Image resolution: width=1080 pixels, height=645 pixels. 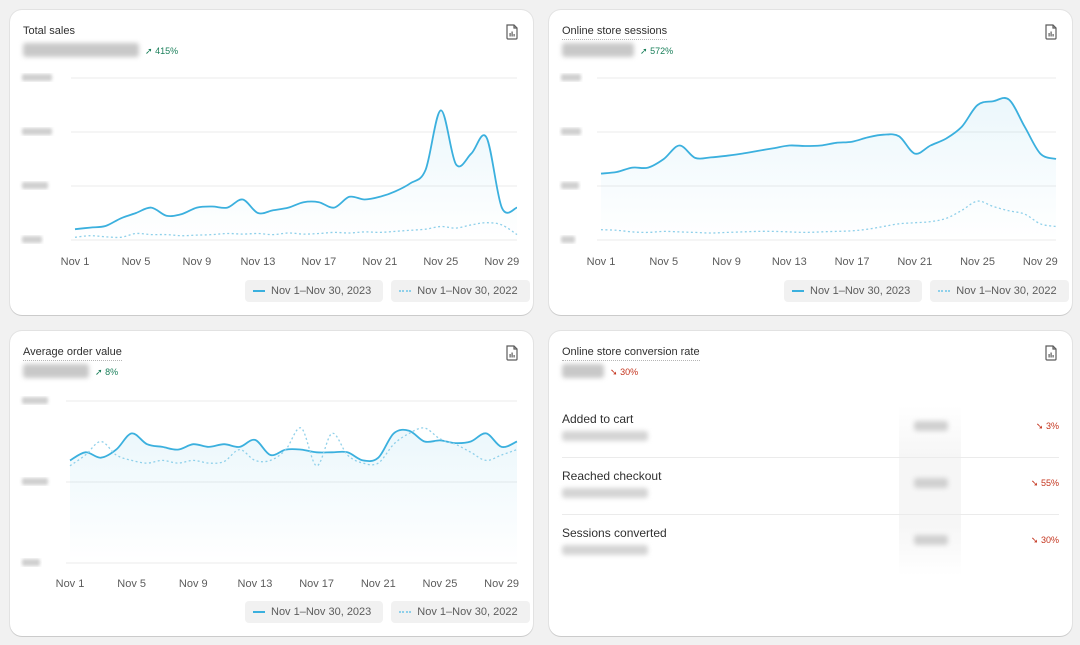 I want to click on sessions-title: Online store sessions, so click(x=615, y=32).